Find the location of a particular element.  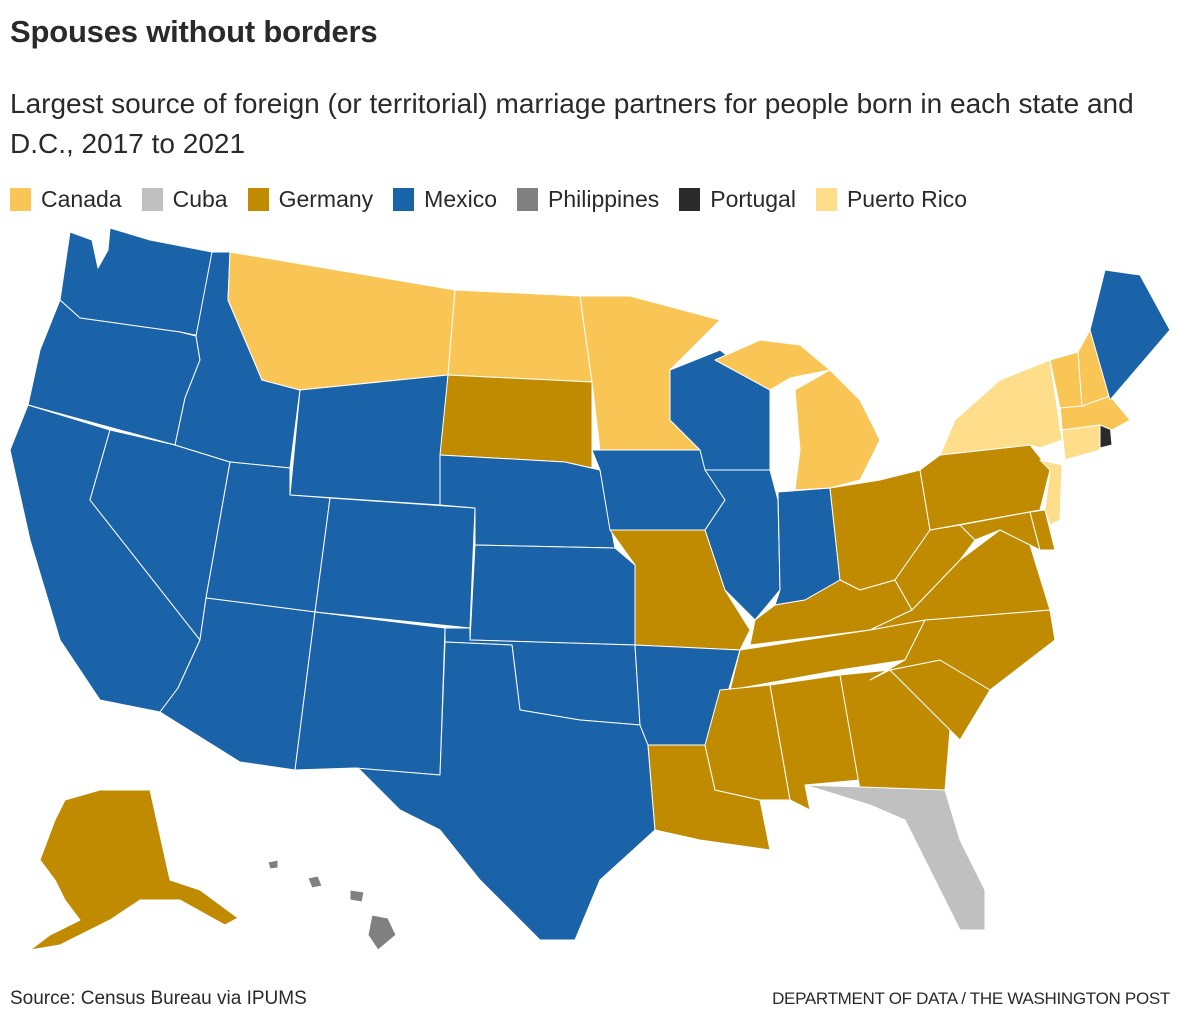

legend-item-mexico: Mexico is located at coordinates (445, 199).